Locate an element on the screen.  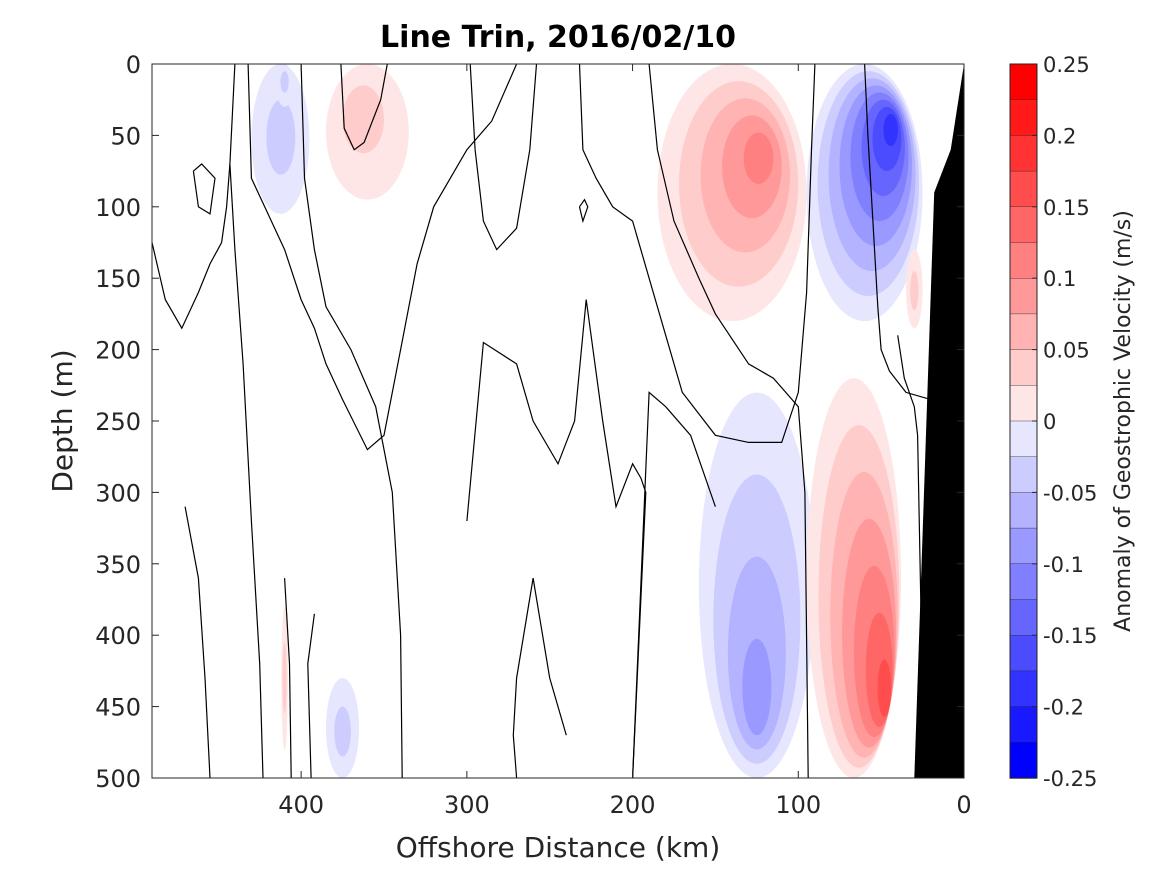
y-tick-label: 350 is located at coordinates (118, 565).